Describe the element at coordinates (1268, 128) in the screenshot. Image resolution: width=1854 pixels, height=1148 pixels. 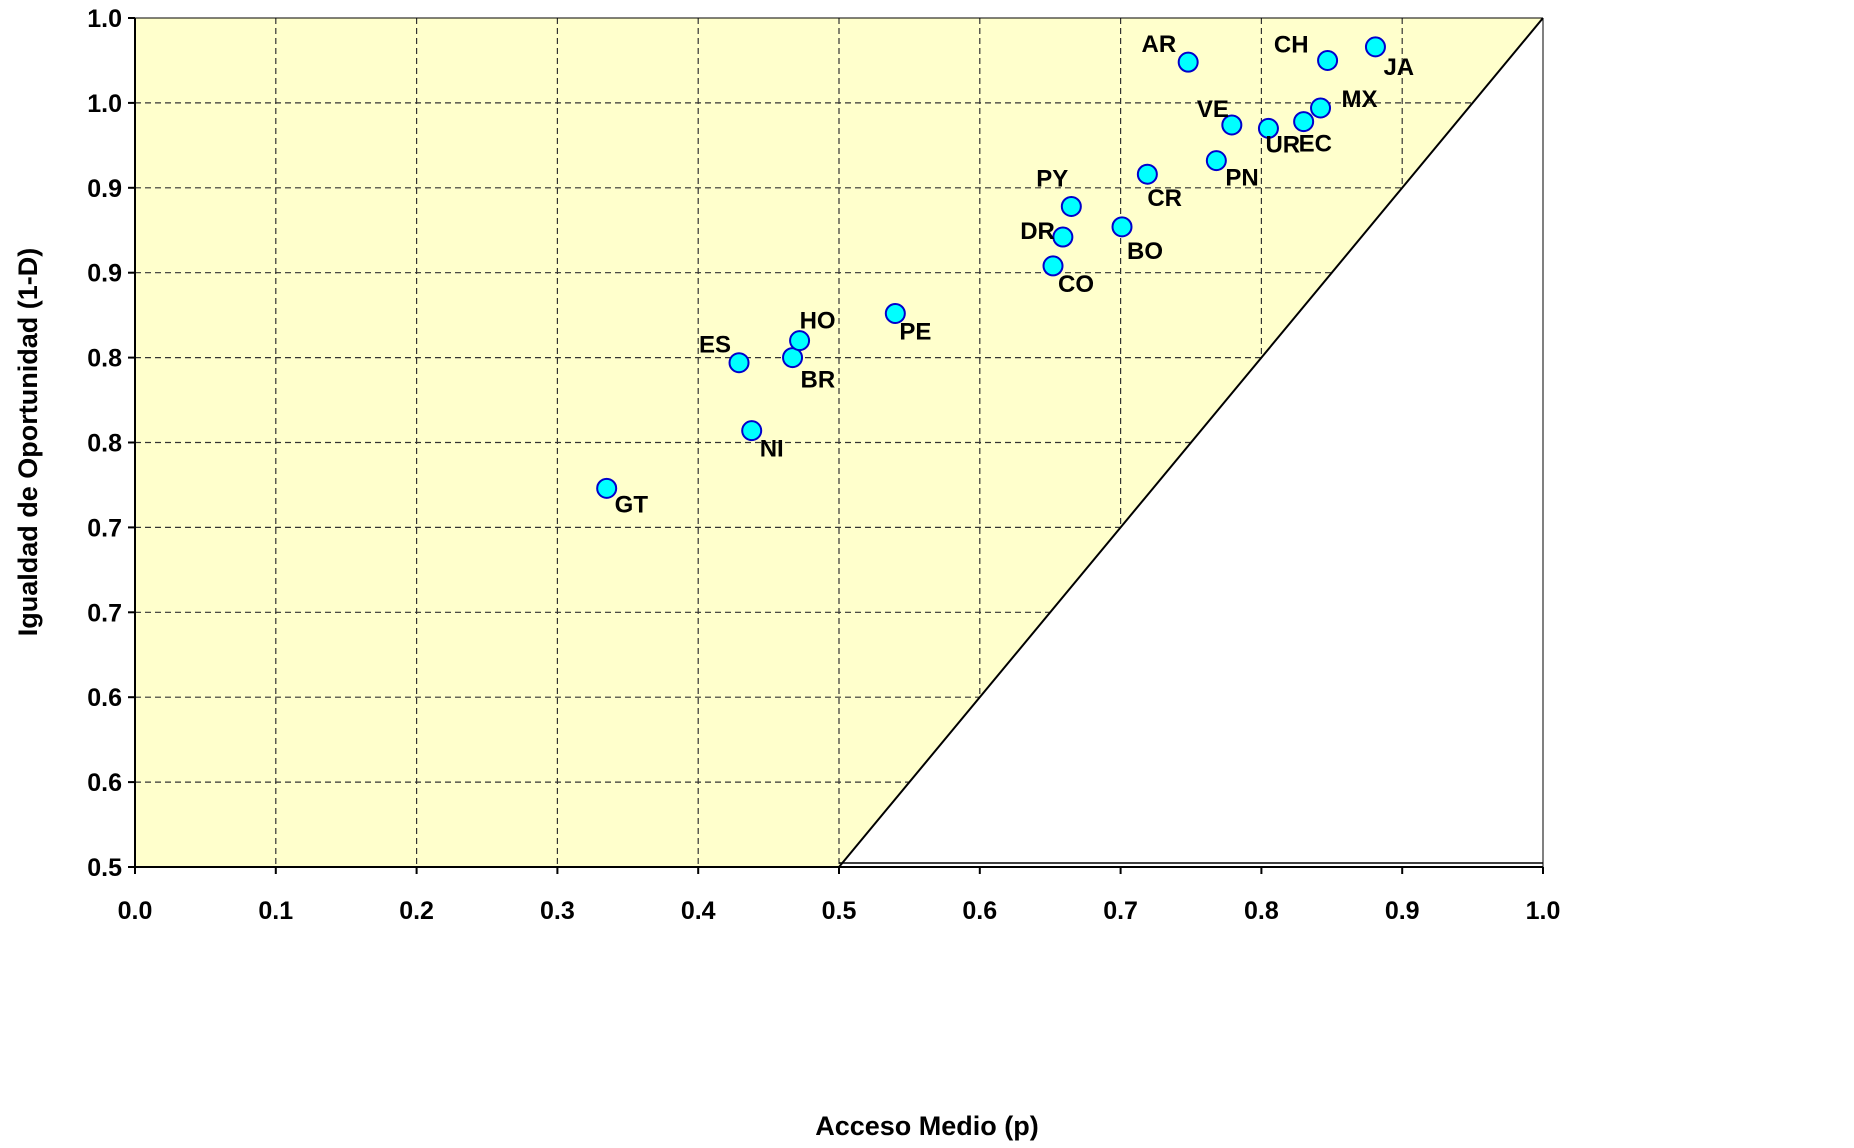
I see `data-point-ur` at that location.